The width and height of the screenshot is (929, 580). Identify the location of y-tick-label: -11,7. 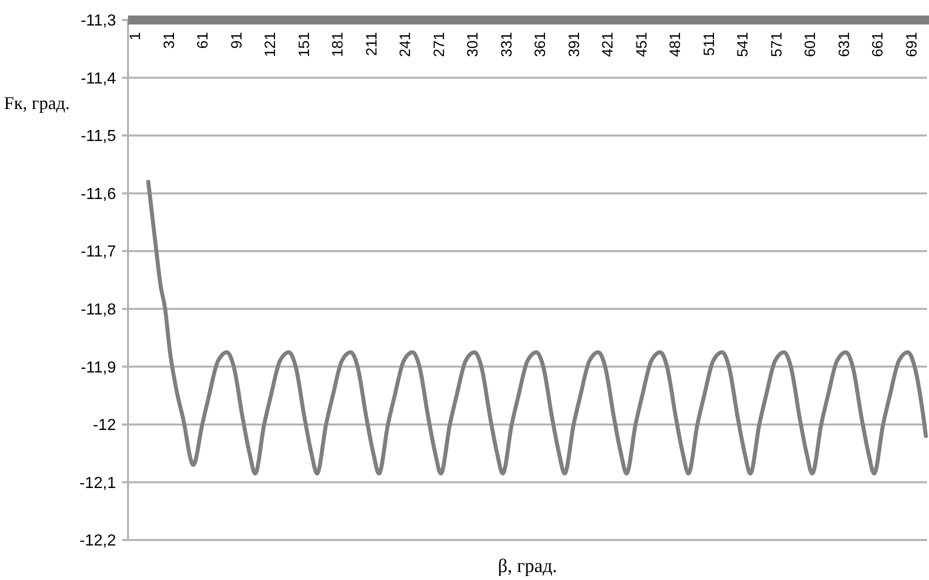
(98, 252).